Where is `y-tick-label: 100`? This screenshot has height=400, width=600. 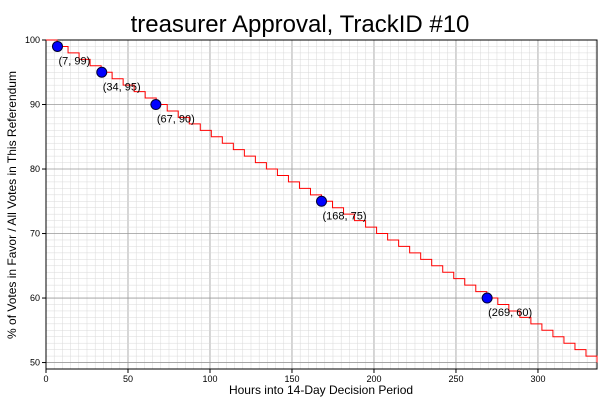
y-tick-label: 100 is located at coordinates (32, 40).